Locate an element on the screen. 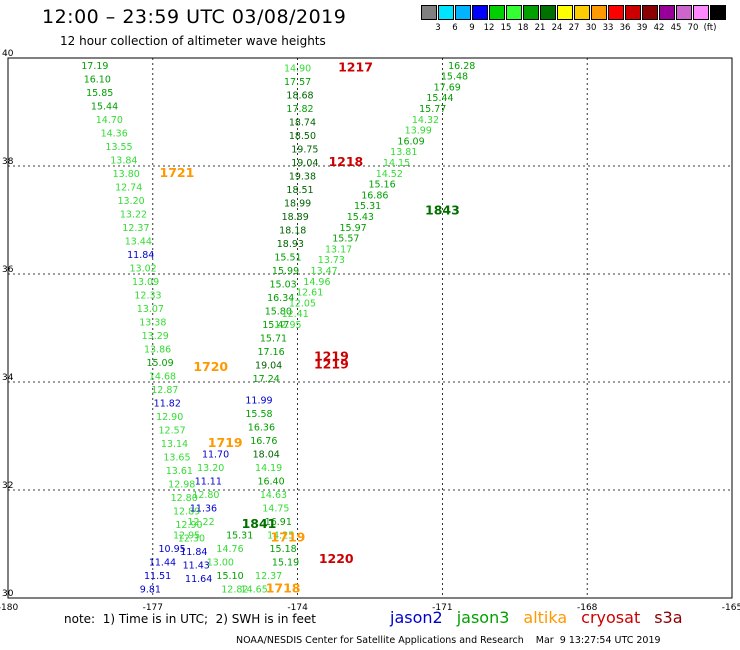  wave-height-label: 15.09 is located at coordinates (159, 363).